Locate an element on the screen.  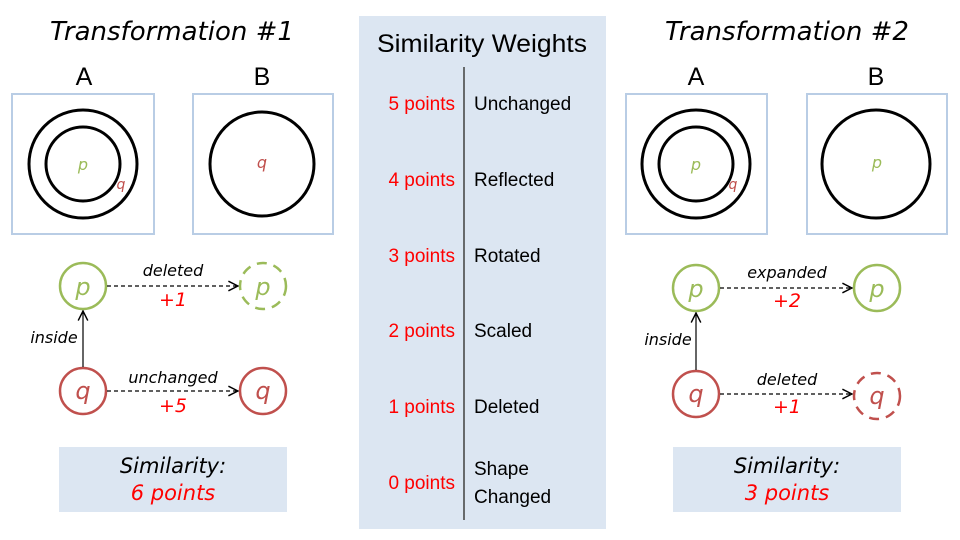
node-p-dest-label: p is located at coordinates (876, 289).